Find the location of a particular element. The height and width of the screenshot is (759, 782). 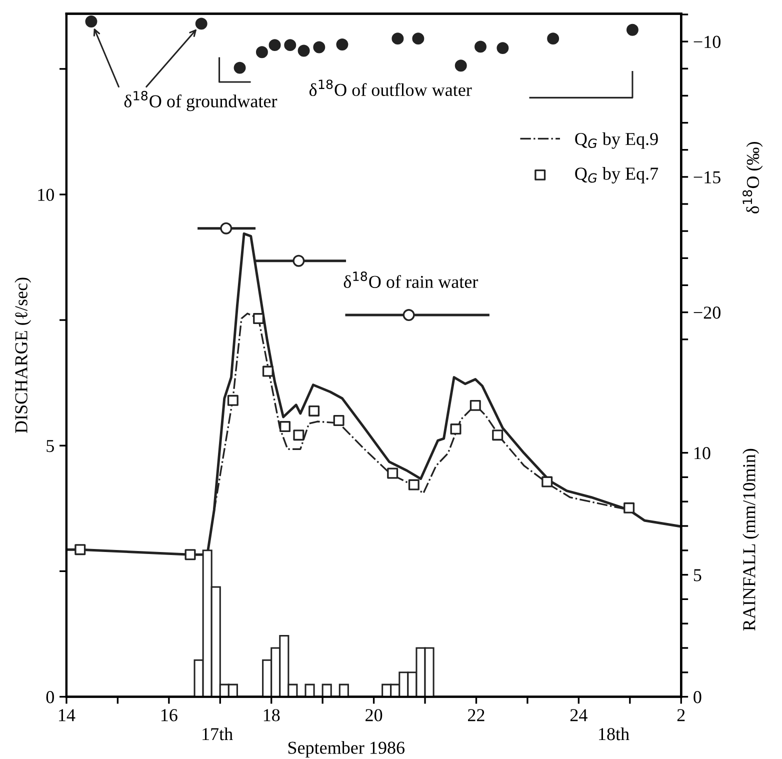

y2-tick-label: −20 is located at coordinates (707, 312).